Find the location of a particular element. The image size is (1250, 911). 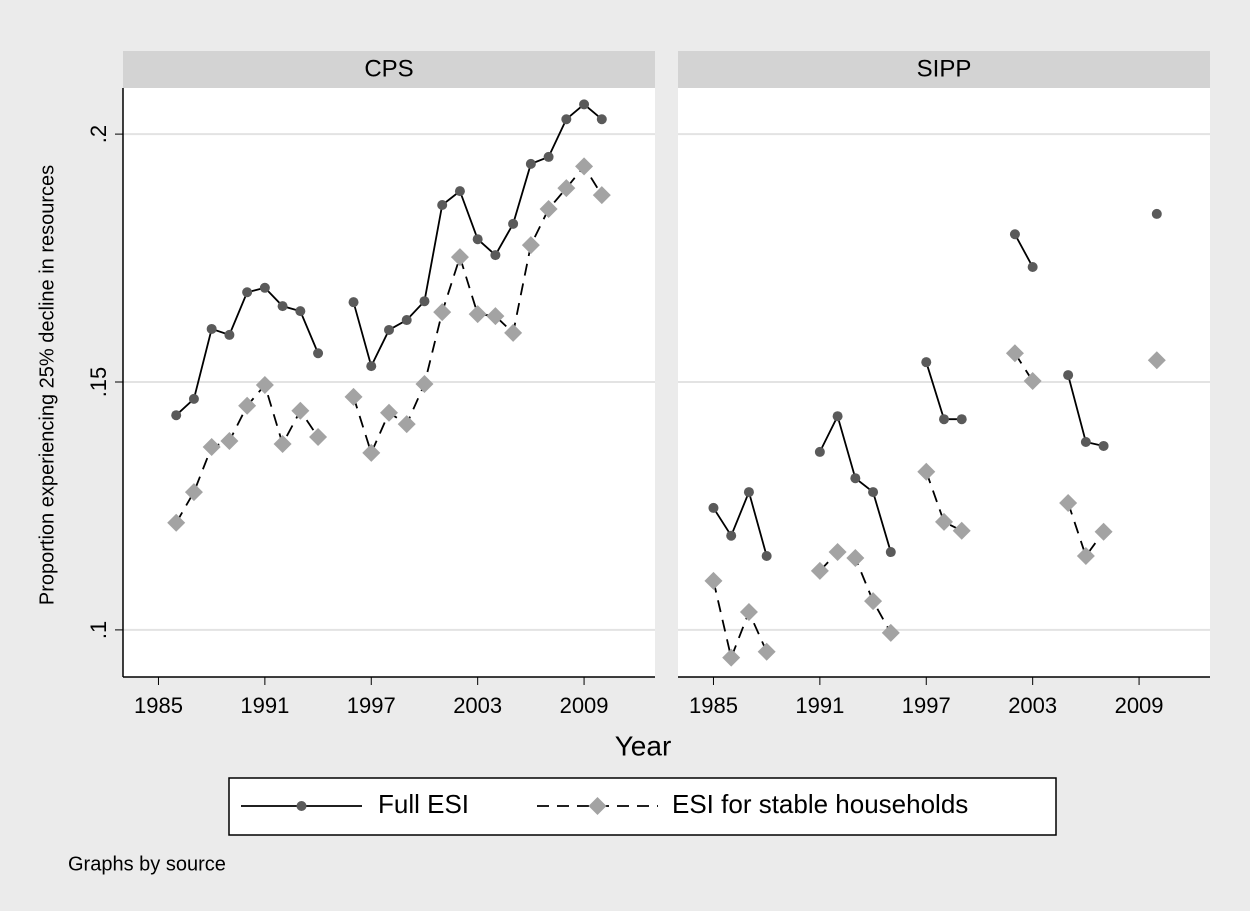

panel-title: SIPP is located at coordinates (944, 68).